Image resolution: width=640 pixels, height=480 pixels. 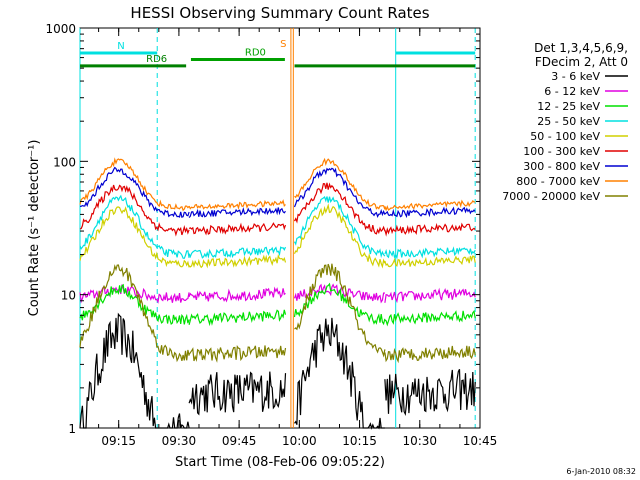 I want to click on footer-date: 6-Jan-2010 08:32, so click(x=601, y=471).